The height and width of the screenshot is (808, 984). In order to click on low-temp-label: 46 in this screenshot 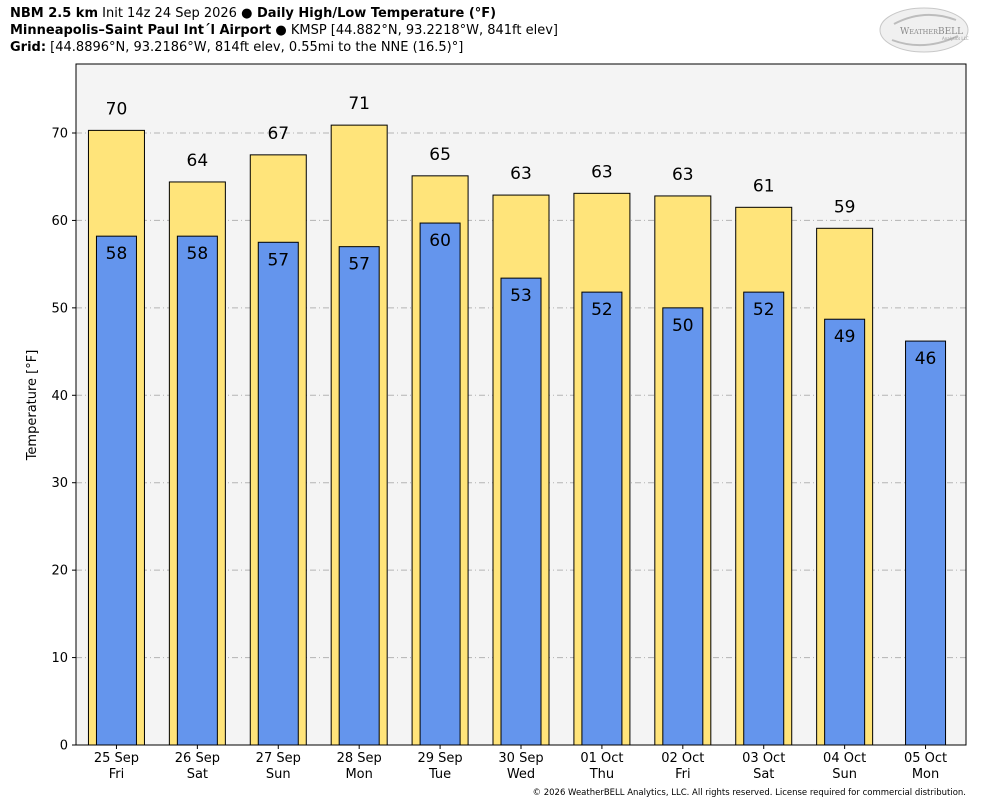, I will do `click(926, 359)`.